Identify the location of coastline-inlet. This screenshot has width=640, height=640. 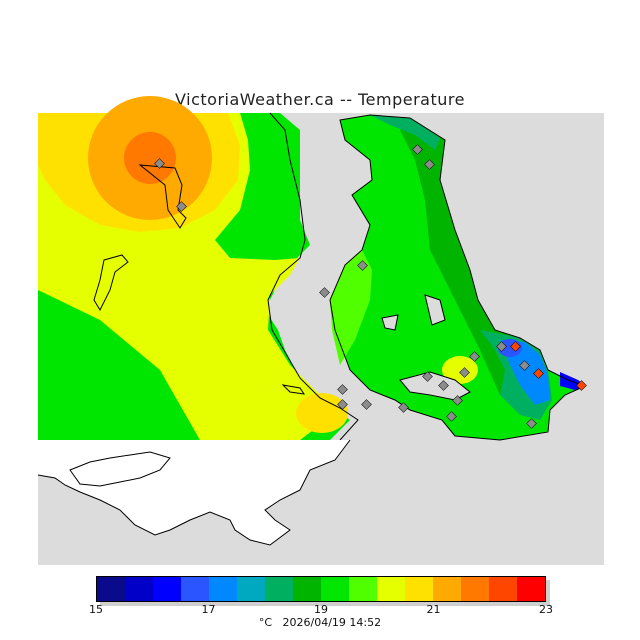
(162, 196).